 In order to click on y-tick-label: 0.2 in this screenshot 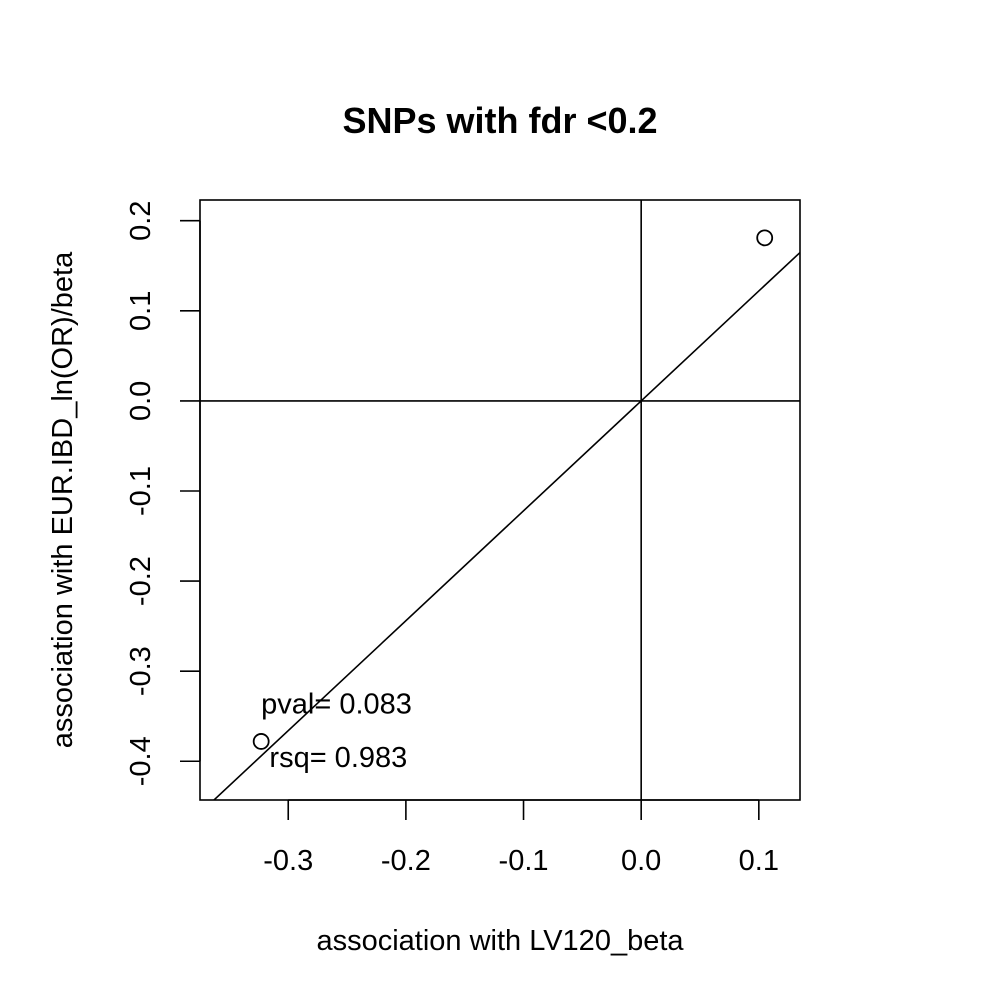, I will do `click(141, 221)`.